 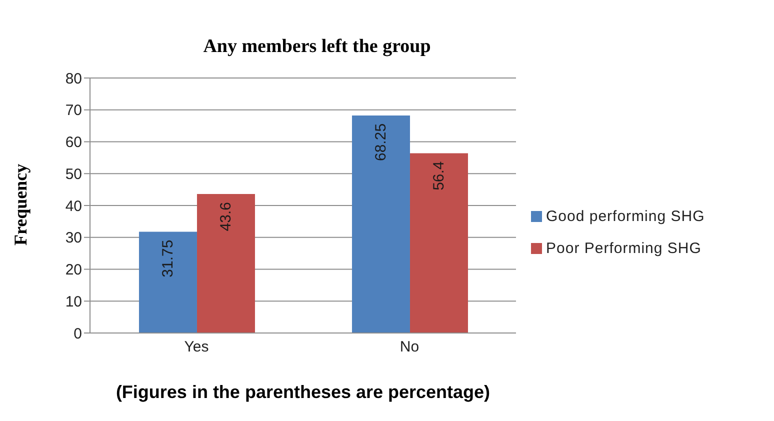 I want to click on y-tick-label: 0, so click(x=78, y=333).